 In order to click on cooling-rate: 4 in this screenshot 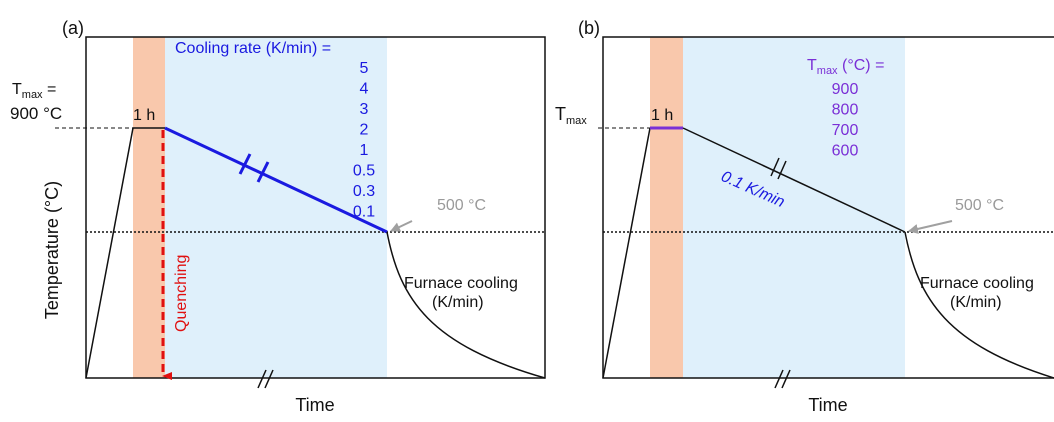, I will do `click(364, 89)`.